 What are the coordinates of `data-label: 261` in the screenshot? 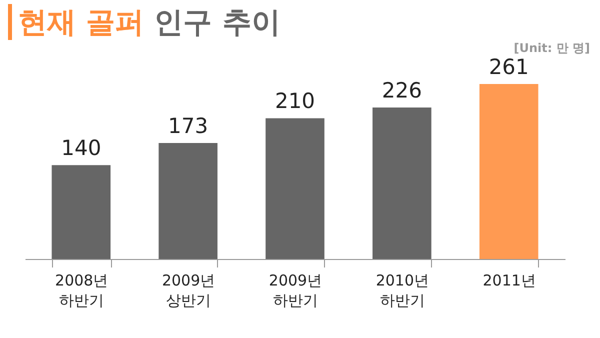 It's located at (508, 67).